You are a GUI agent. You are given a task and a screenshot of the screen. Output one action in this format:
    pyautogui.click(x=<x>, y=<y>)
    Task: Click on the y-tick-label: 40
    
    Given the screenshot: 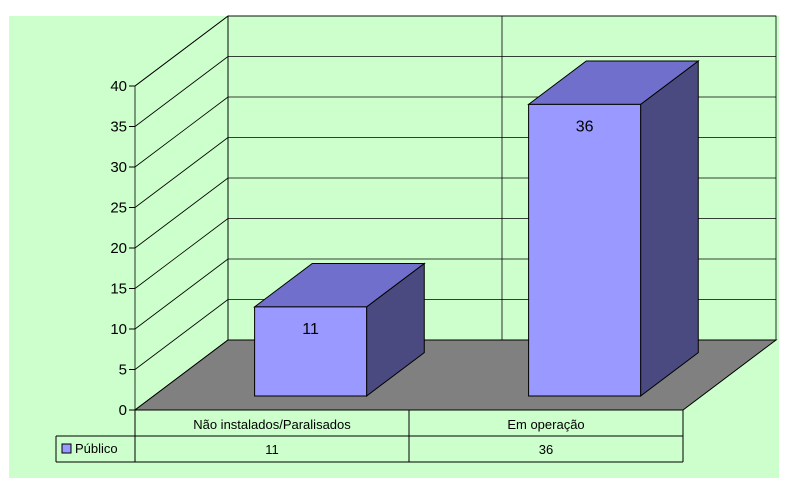 What is the action you would take?
    pyautogui.click(x=118, y=86)
    